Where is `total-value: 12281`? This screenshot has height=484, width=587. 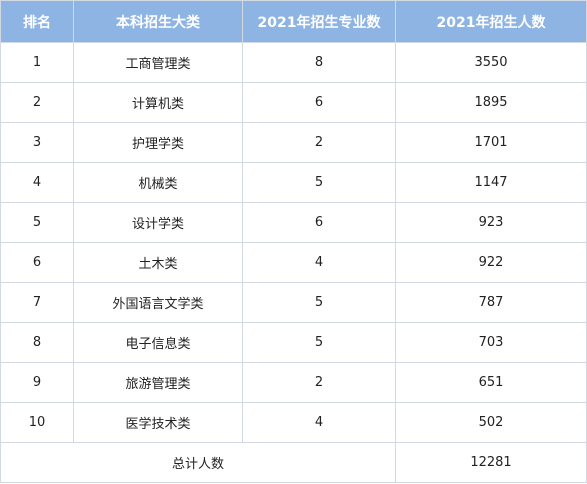 total-value: 12281 is located at coordinates (491, 462).